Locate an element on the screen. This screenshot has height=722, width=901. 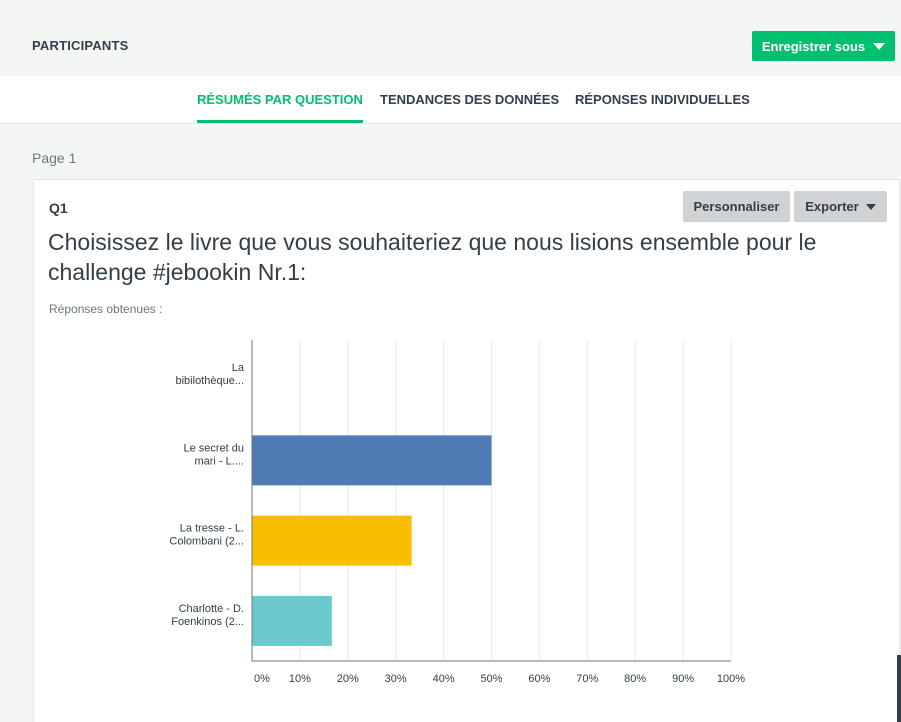
tab-question-summaries-label: RÉSUMÉS PAR QUESTION is located at coordinates (280, 99).